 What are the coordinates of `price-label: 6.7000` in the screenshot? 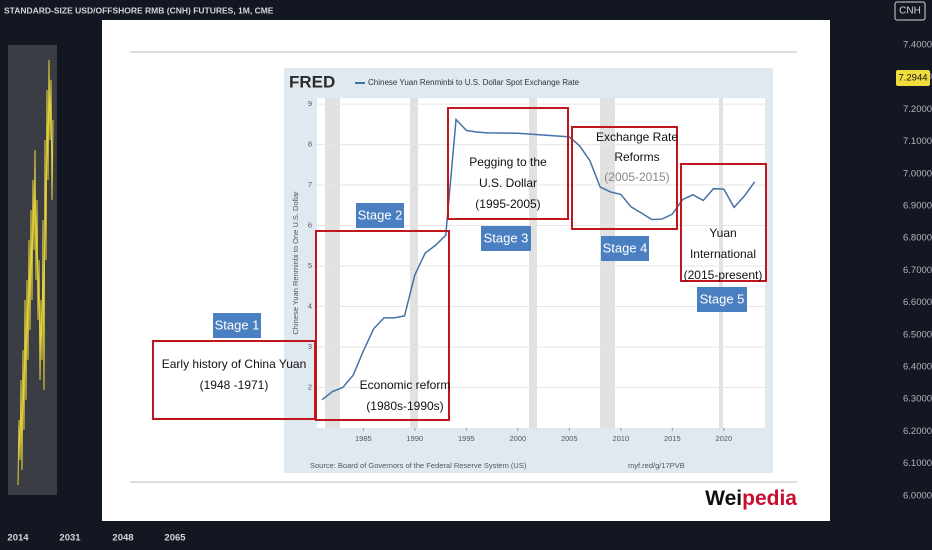 It's located at (917, 270).